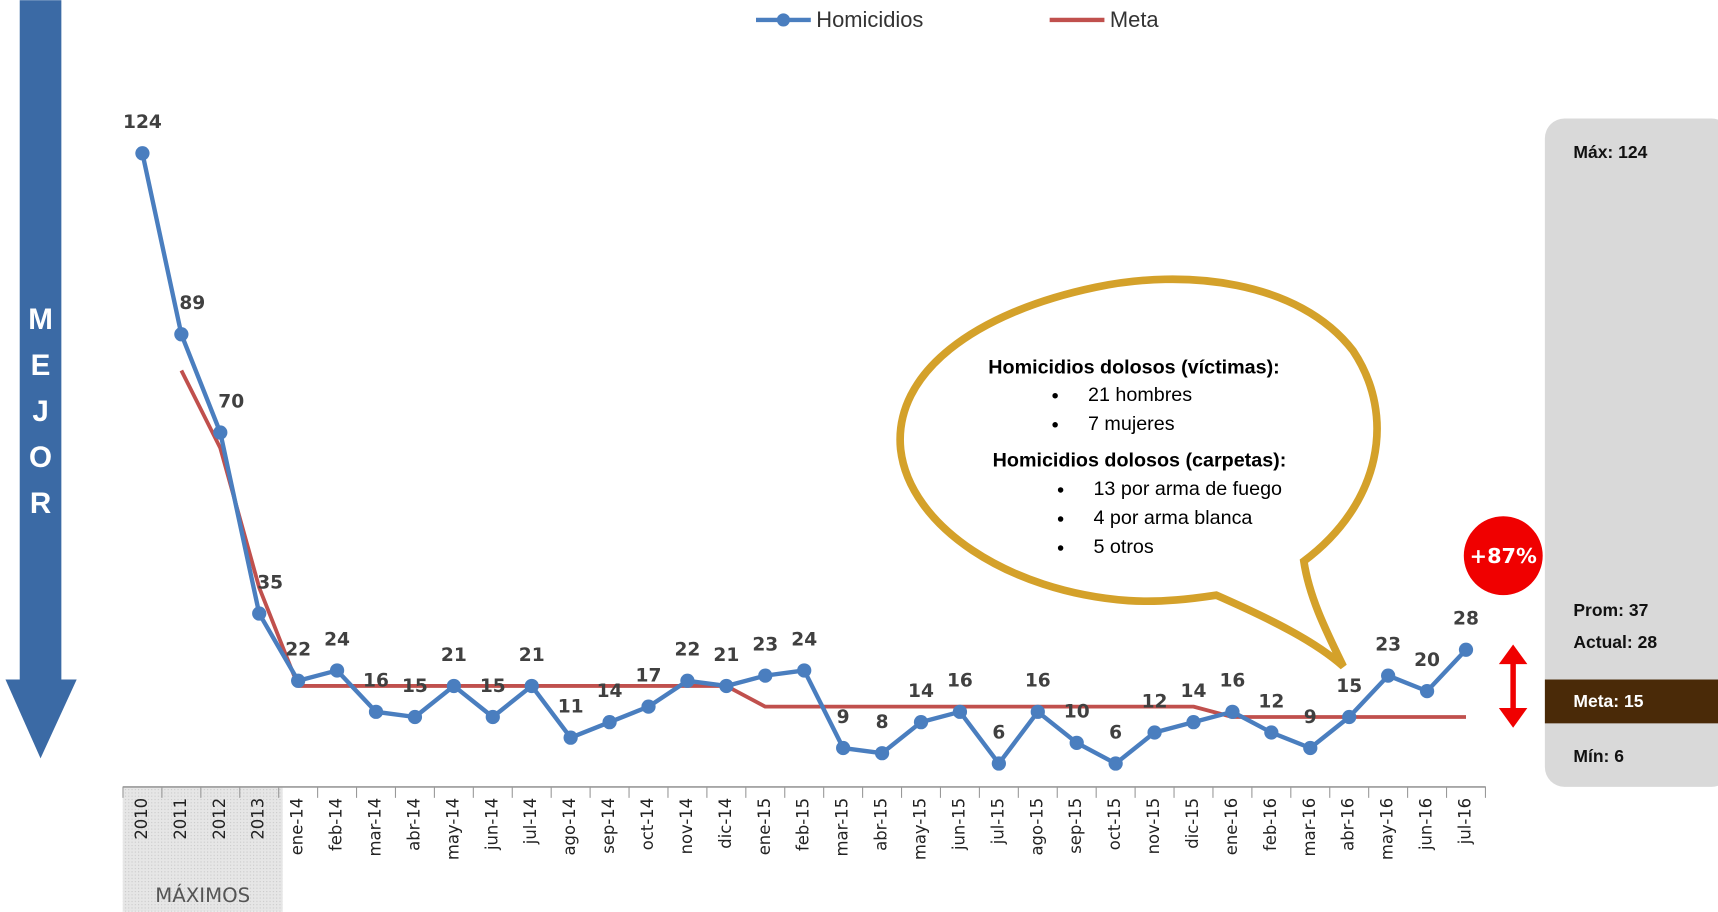 Image resolution: width=1718 pixels, height=912 pixels. I want to click on direction-arrow-head, so click(41, 719).